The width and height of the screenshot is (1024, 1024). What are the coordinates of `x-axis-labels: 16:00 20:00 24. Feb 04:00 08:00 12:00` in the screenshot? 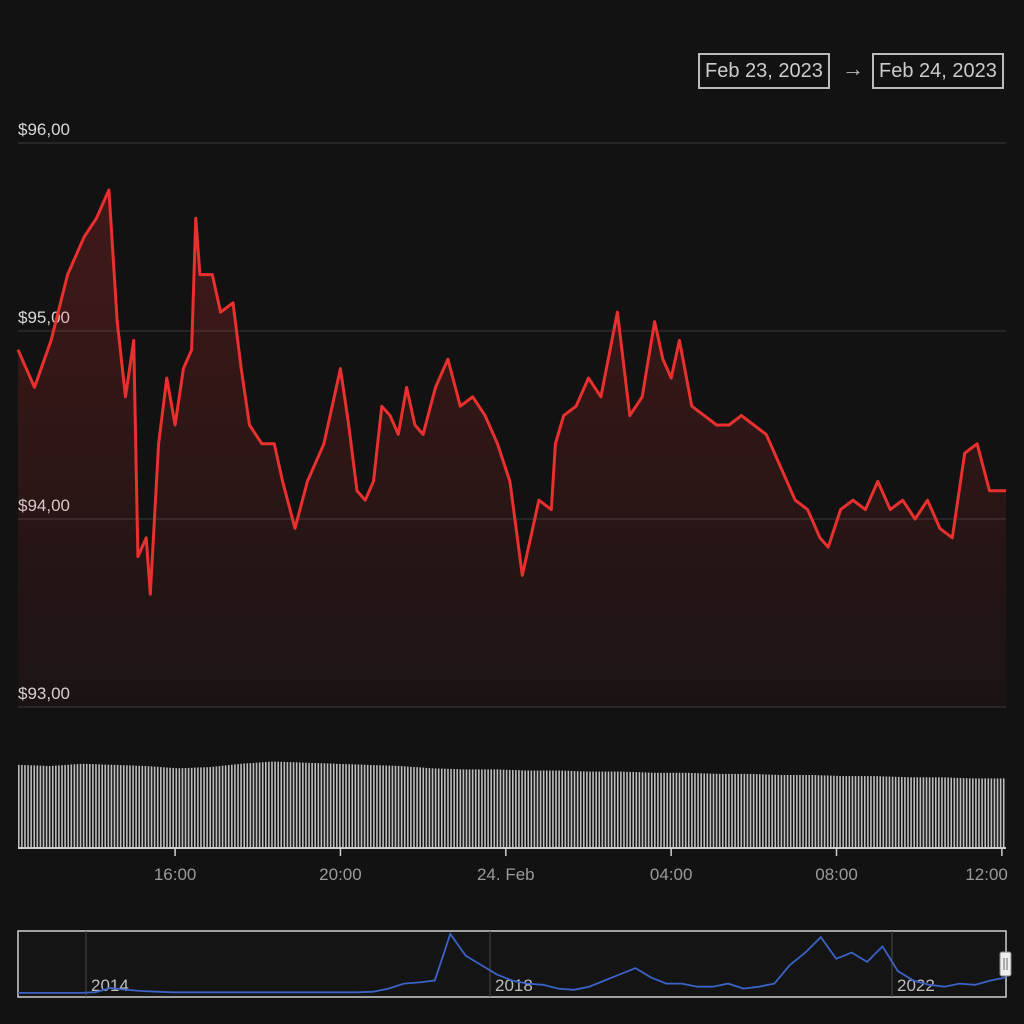 It's located at (581, 866).